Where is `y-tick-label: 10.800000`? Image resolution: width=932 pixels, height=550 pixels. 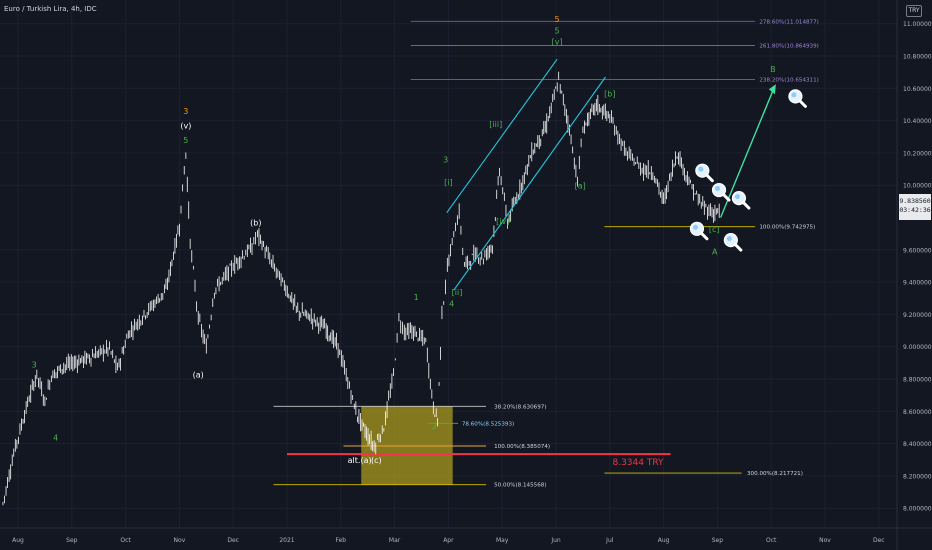 y-tick-label: 10.800000 is located at coordinates (917, 57).